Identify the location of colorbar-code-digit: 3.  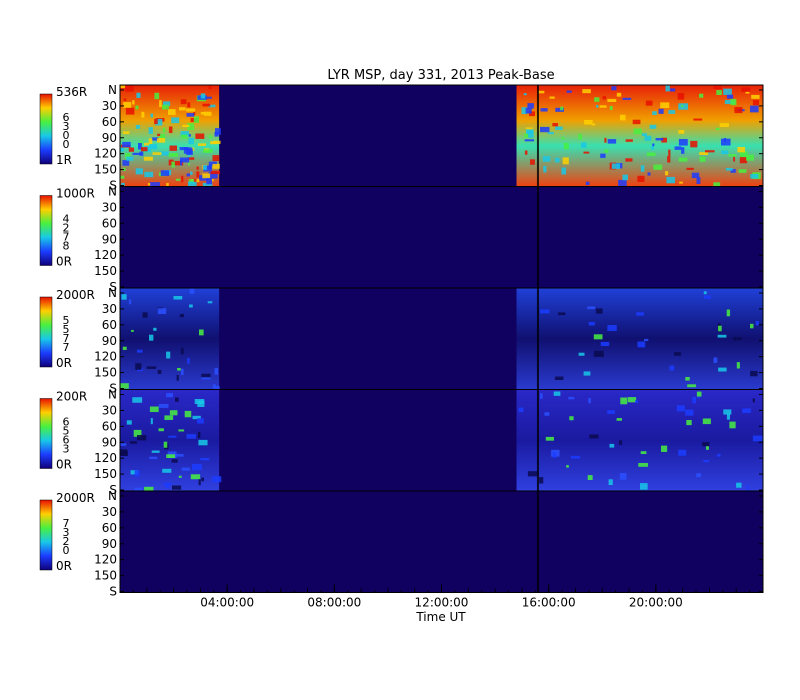
(66, 532).